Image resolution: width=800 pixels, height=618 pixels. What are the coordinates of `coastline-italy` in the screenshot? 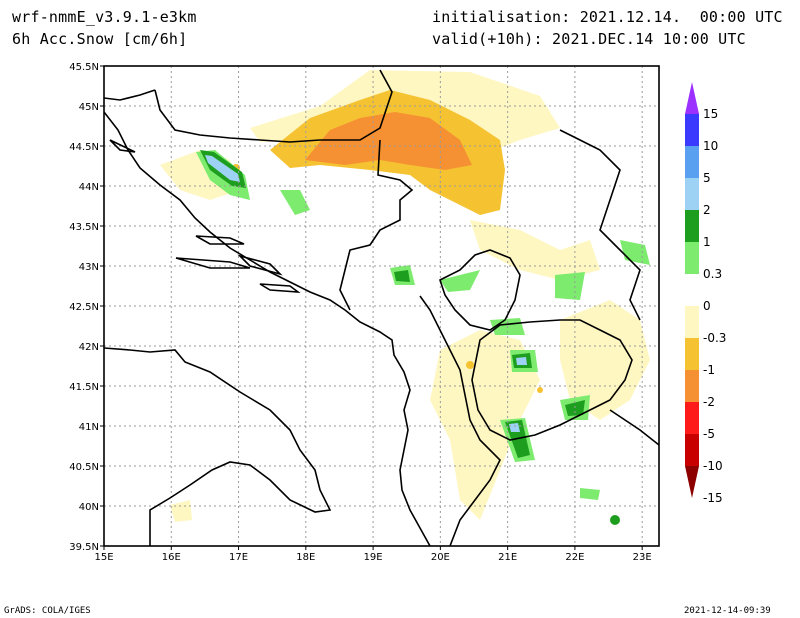 It's located at (218, 446).